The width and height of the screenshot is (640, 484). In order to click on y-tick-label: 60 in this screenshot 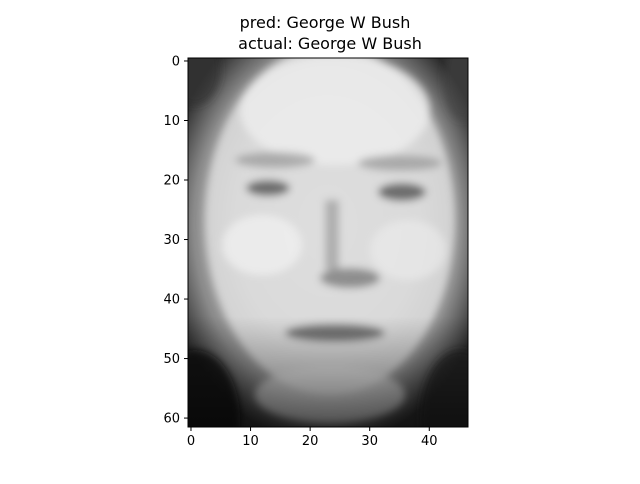, I will do `click(171, 419)`.